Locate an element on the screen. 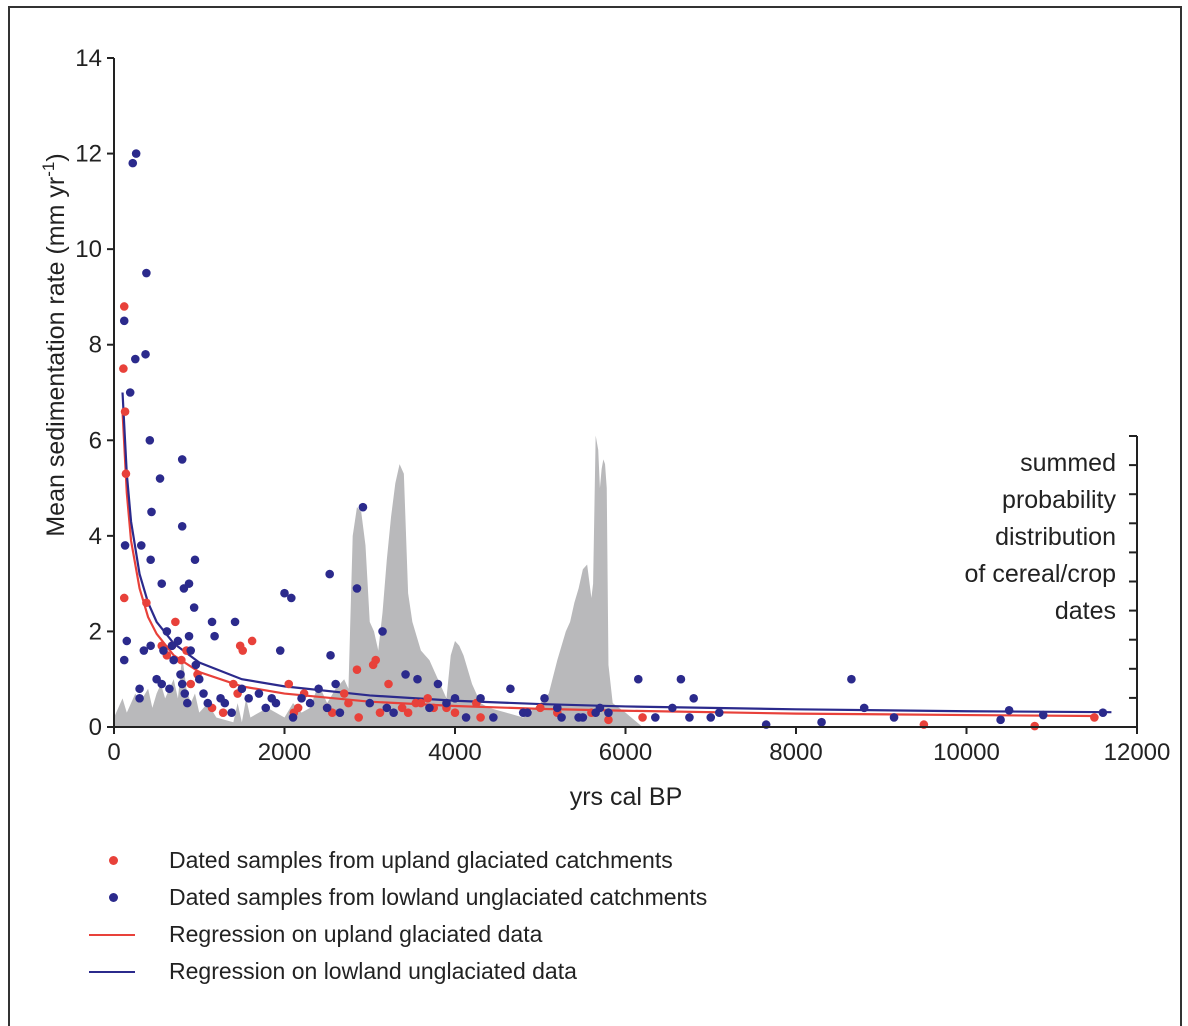 The width and height of the screenshot is (1188, 1026). y-tick-label: 14 is located at coordinates (88, 58).